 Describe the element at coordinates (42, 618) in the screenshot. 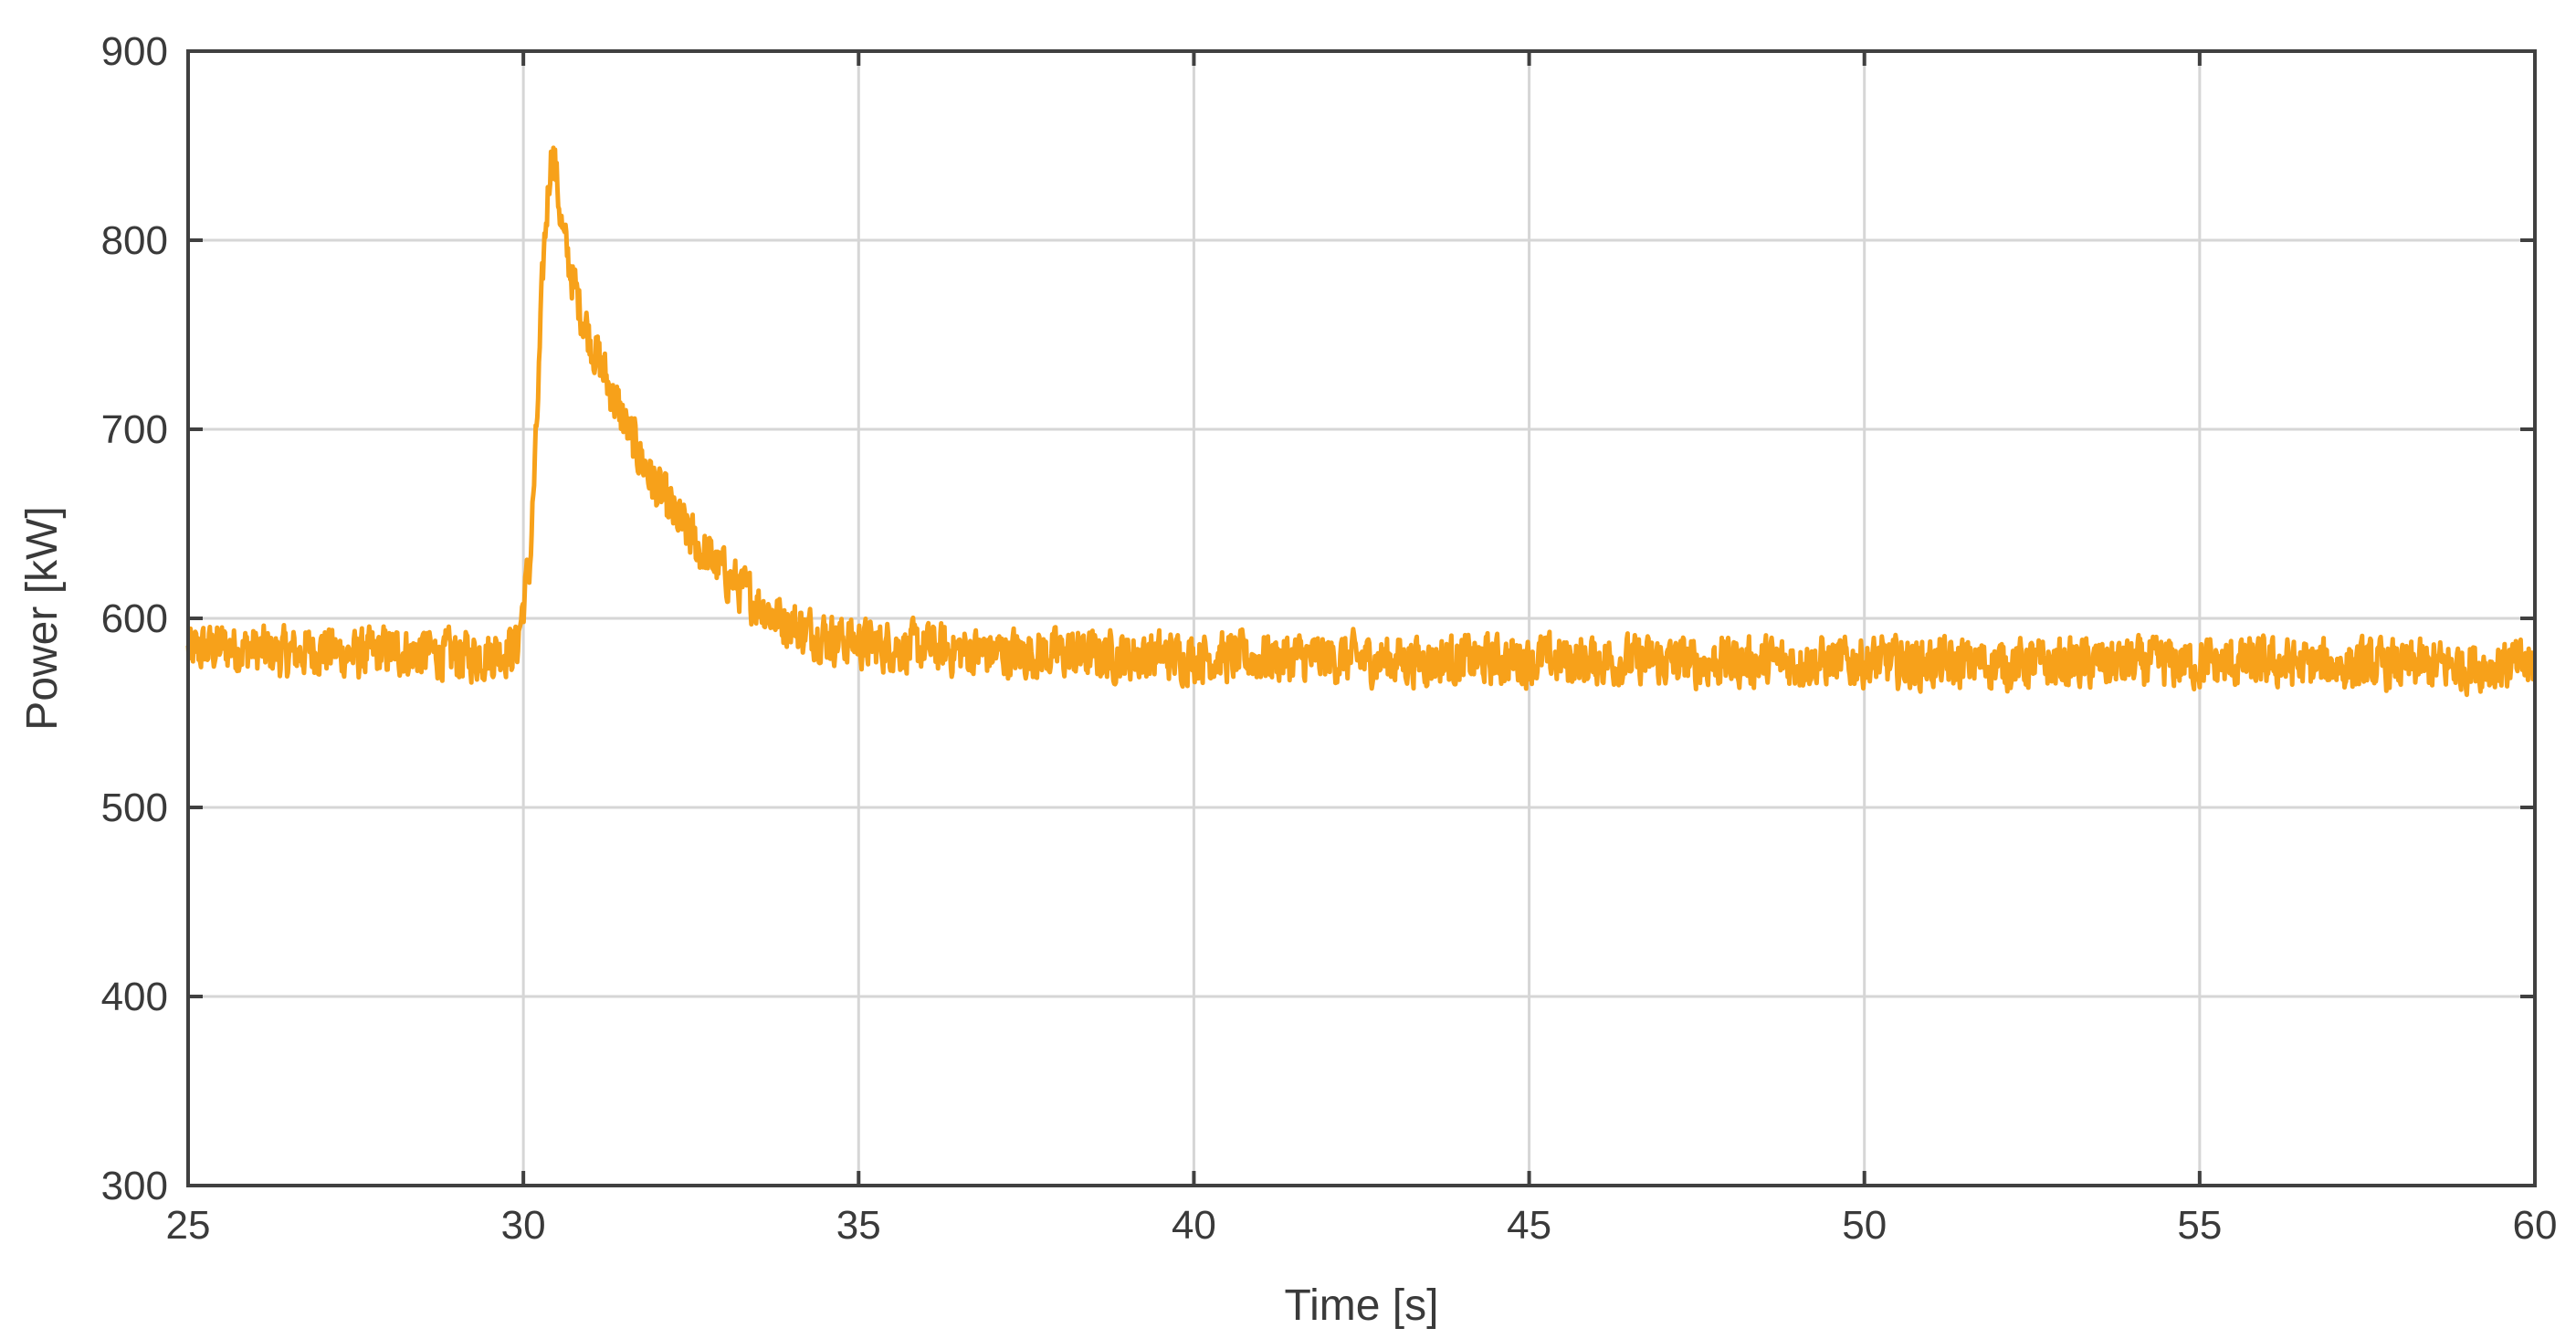

I see `y-axis-label: Power [kW]` at that location.